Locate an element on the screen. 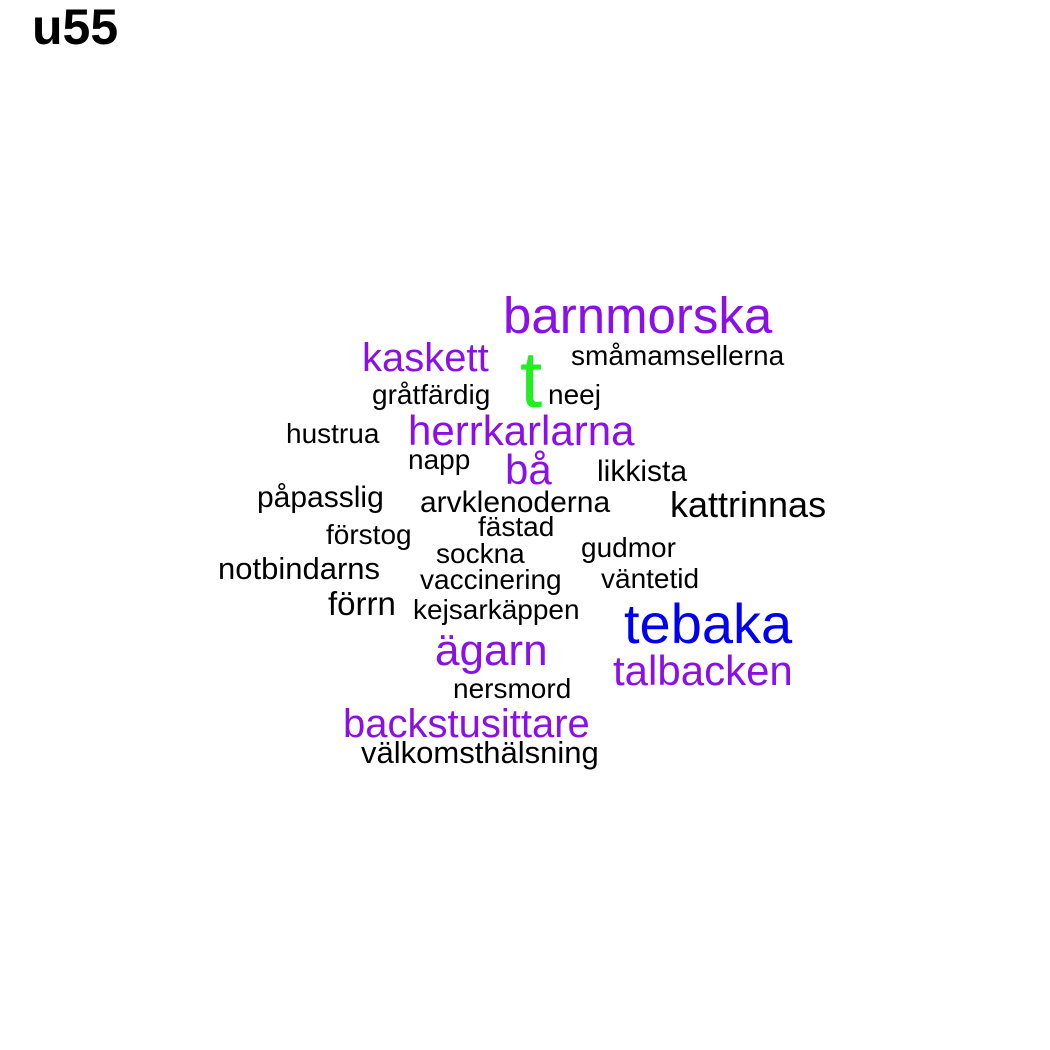  word-cloud-word: tebaka is located at coordinates (708, 623).